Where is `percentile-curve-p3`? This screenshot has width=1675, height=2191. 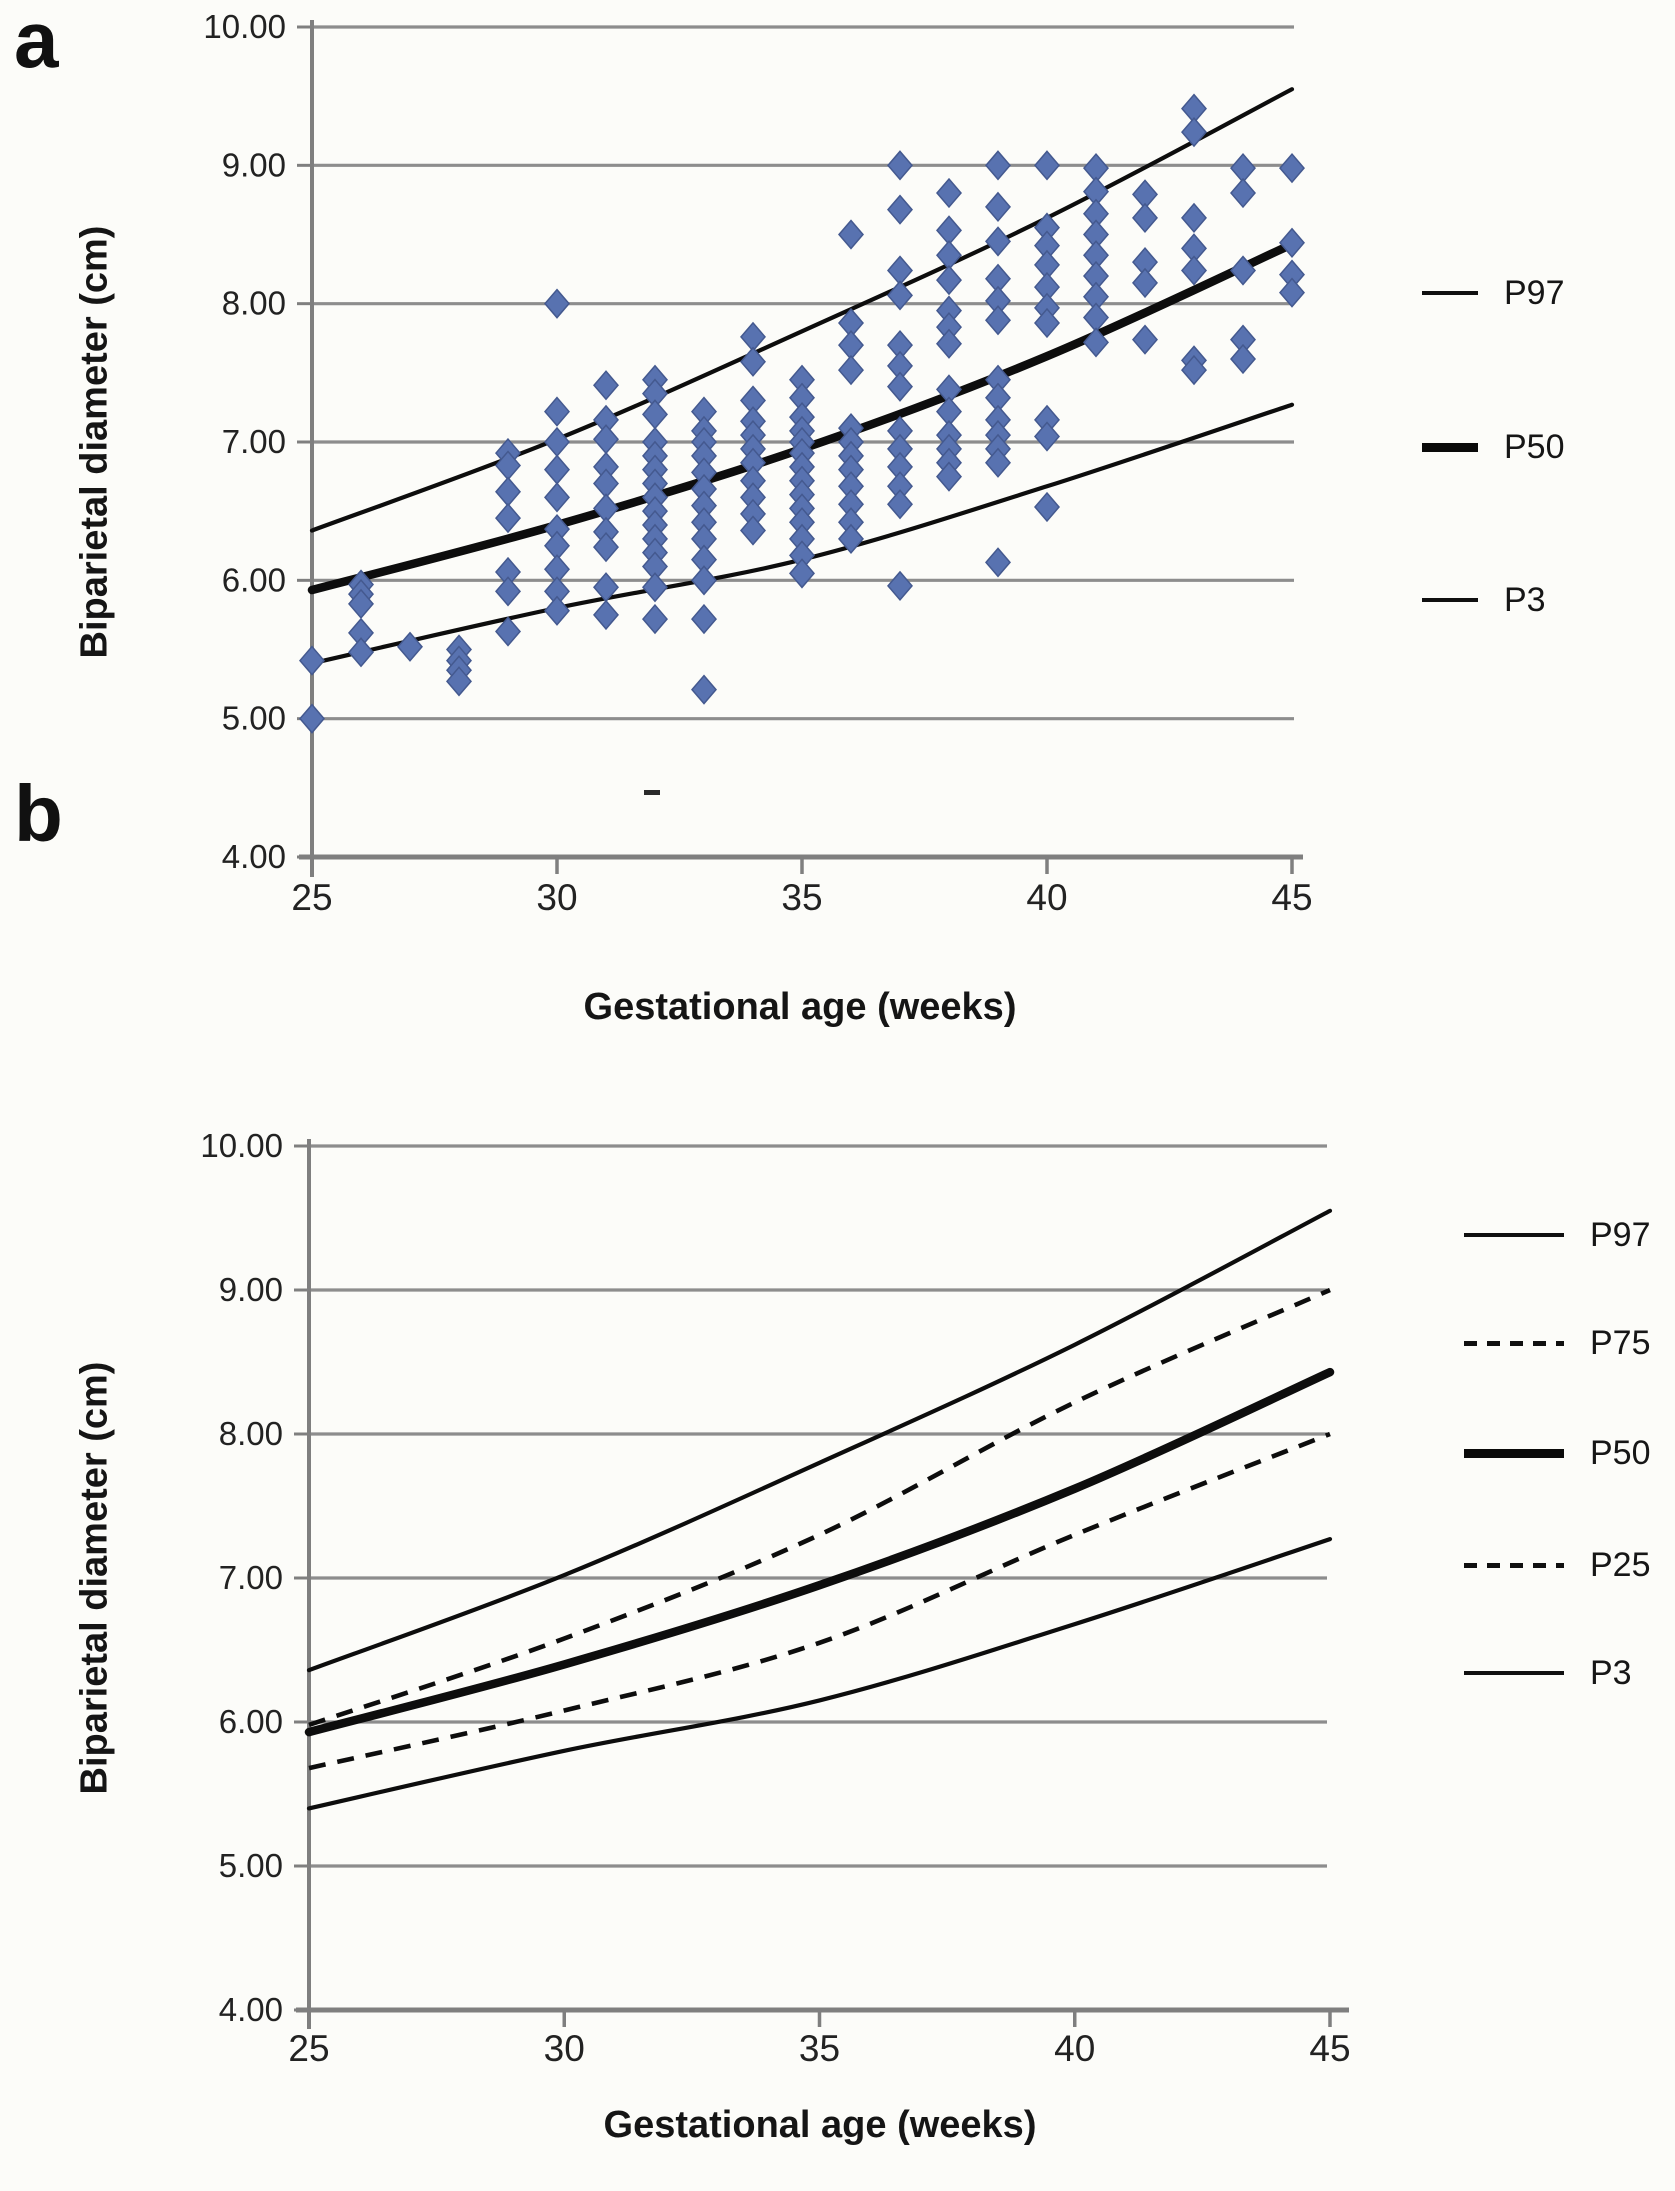 percentile-curve-p3 is located at coordinates (819, 1674).